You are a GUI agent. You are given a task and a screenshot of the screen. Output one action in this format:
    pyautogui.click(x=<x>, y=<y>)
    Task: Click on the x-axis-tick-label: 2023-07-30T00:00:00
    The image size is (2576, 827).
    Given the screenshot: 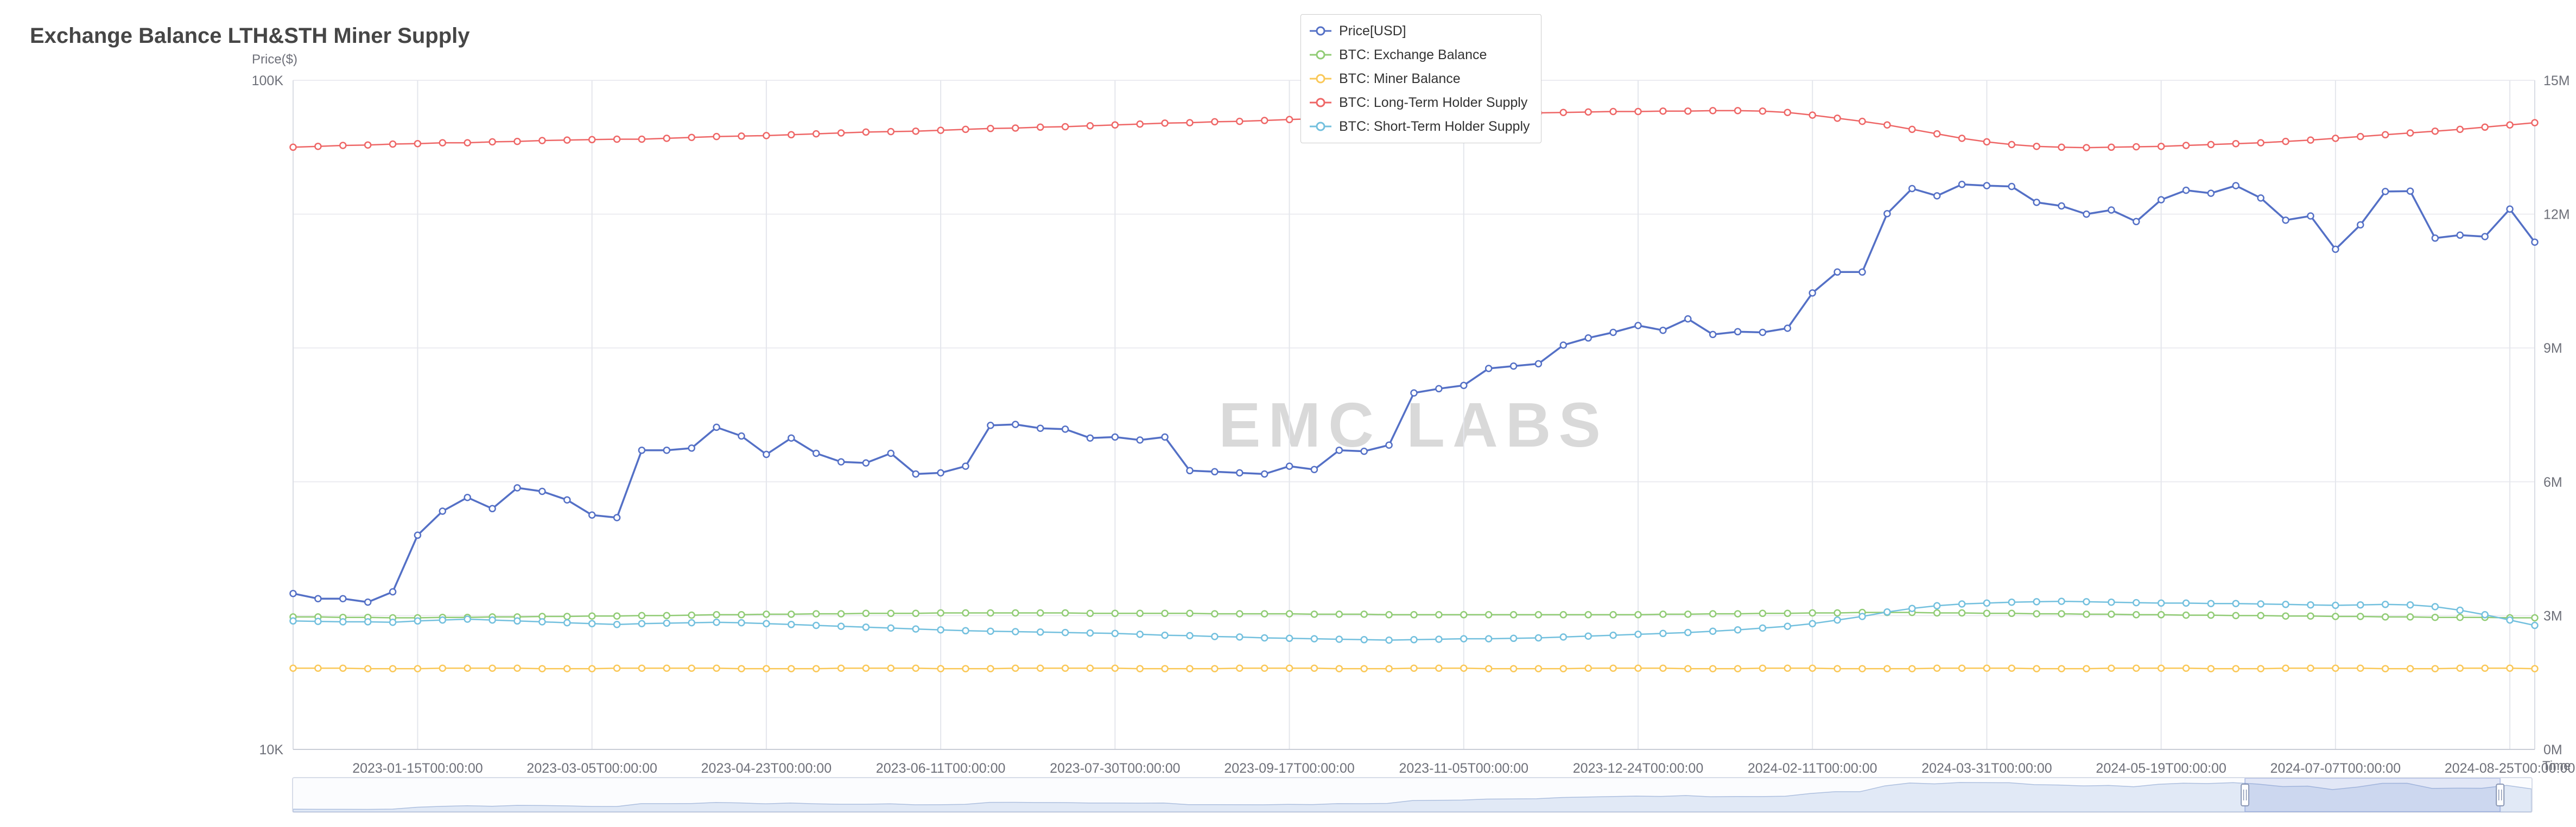 What is the action you would take?
    pyautogui.click(x=1115, y=768)
    